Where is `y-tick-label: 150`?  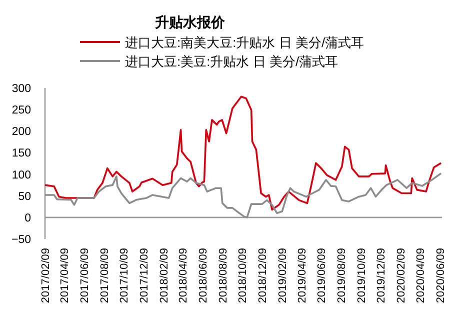 y-tick-label: 150 is located at coordinates (21, 154).